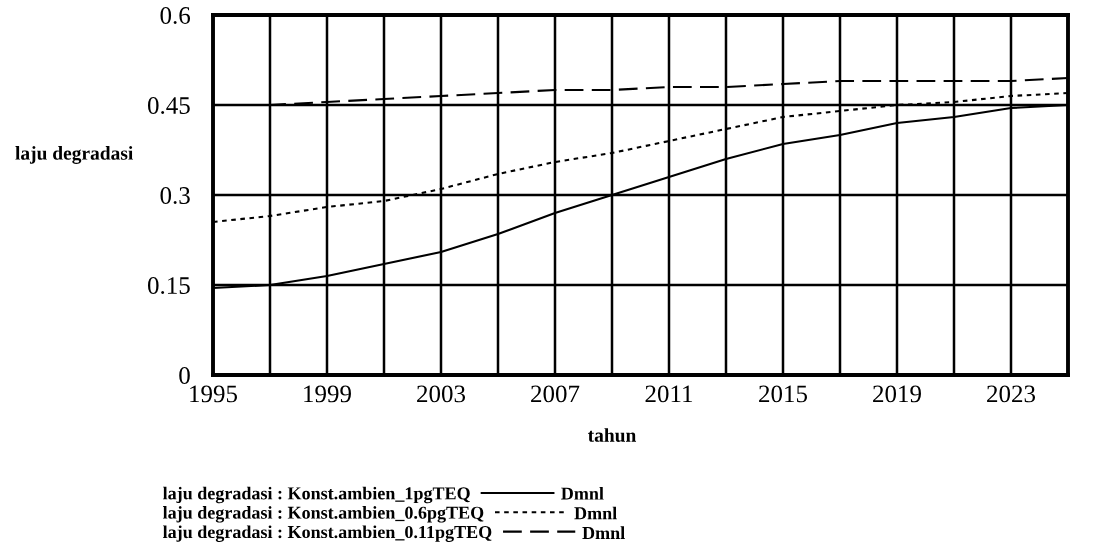 The width and height of the screenshot is (1098, 553). What do you see at coordinates (669, 394) in the screenshot?
I see `x-tick-label: 2011` at bounding box center [669, 394].